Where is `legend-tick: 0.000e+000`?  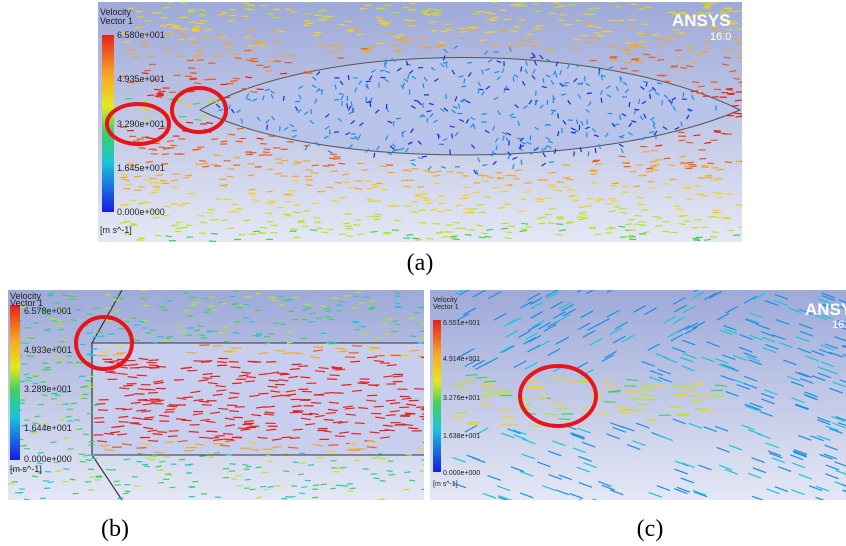 legend-tick: 0.000e+000 is located at coordinates (141, 212).